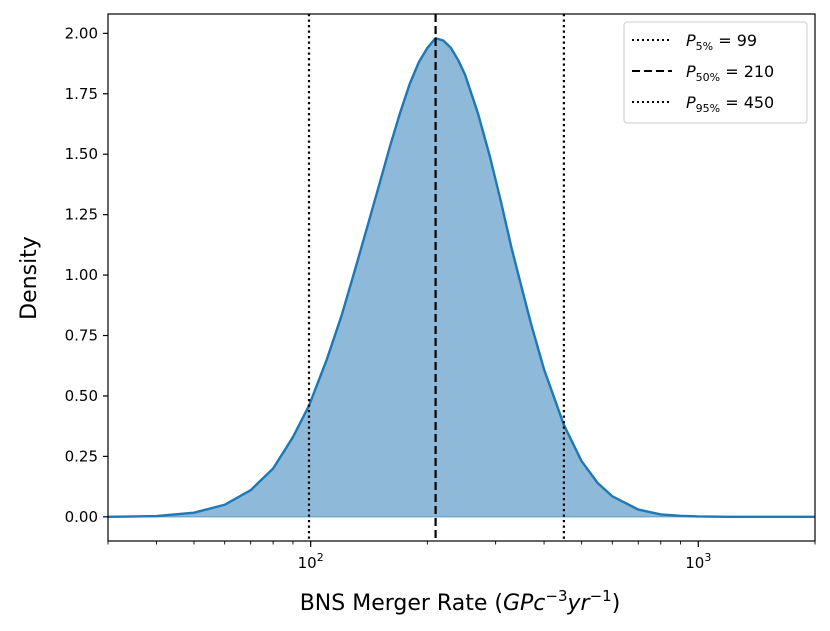 The height and width of the screenshot is (631, 830). What do you see at coordinates (81, 456) in the screenshot?
I see `y-tick-label: 0.25` at bounding box center [81, 456].